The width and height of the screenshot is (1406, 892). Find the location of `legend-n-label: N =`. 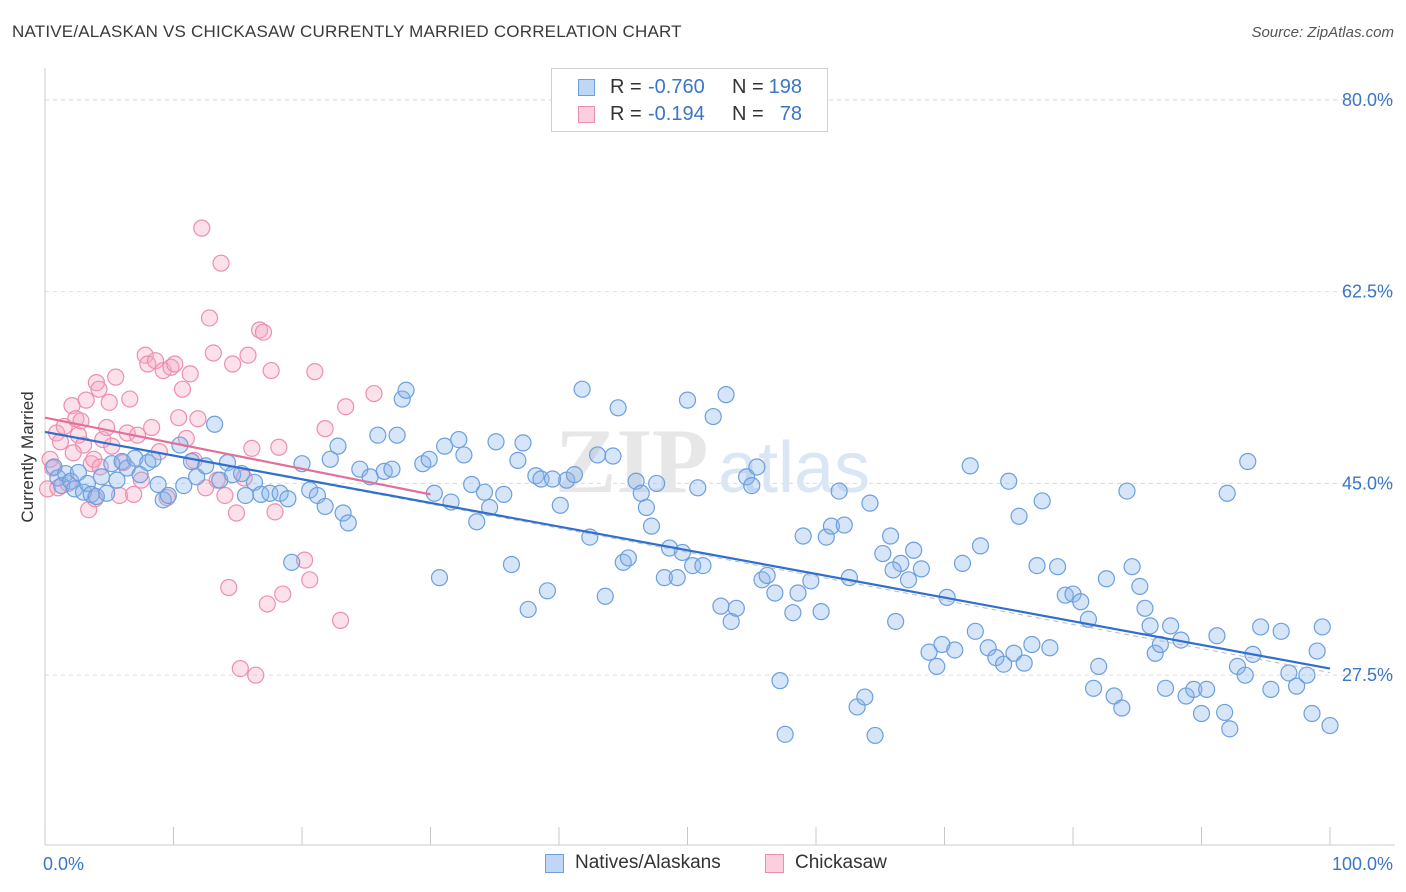

legend-n-label: N = is located at coordinates (748, 87).